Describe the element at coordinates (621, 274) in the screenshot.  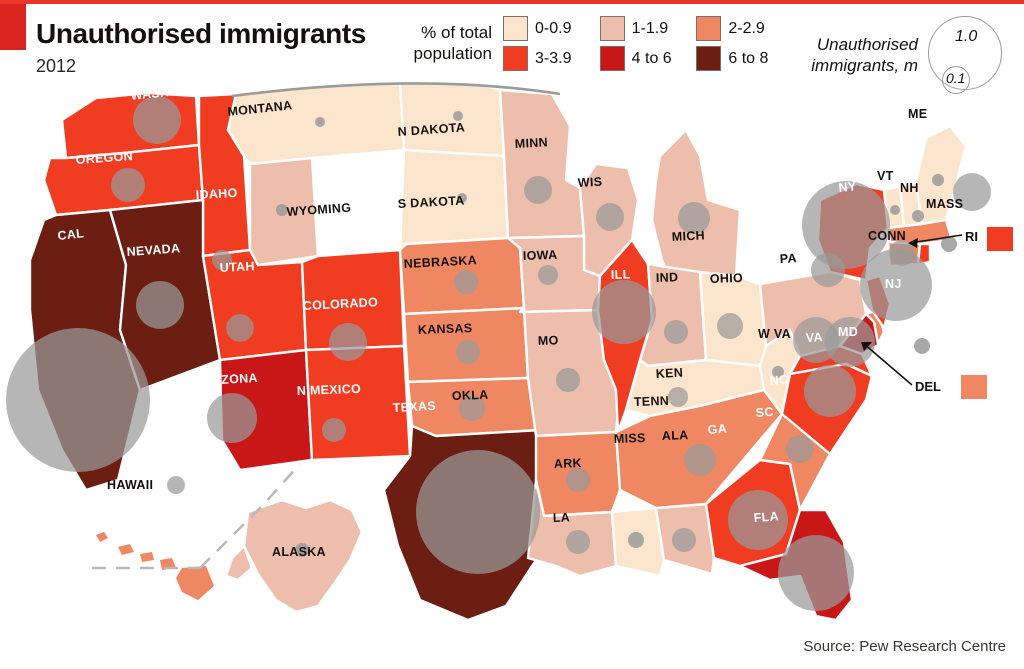
I see `state-label-ill: ILL` at that location.